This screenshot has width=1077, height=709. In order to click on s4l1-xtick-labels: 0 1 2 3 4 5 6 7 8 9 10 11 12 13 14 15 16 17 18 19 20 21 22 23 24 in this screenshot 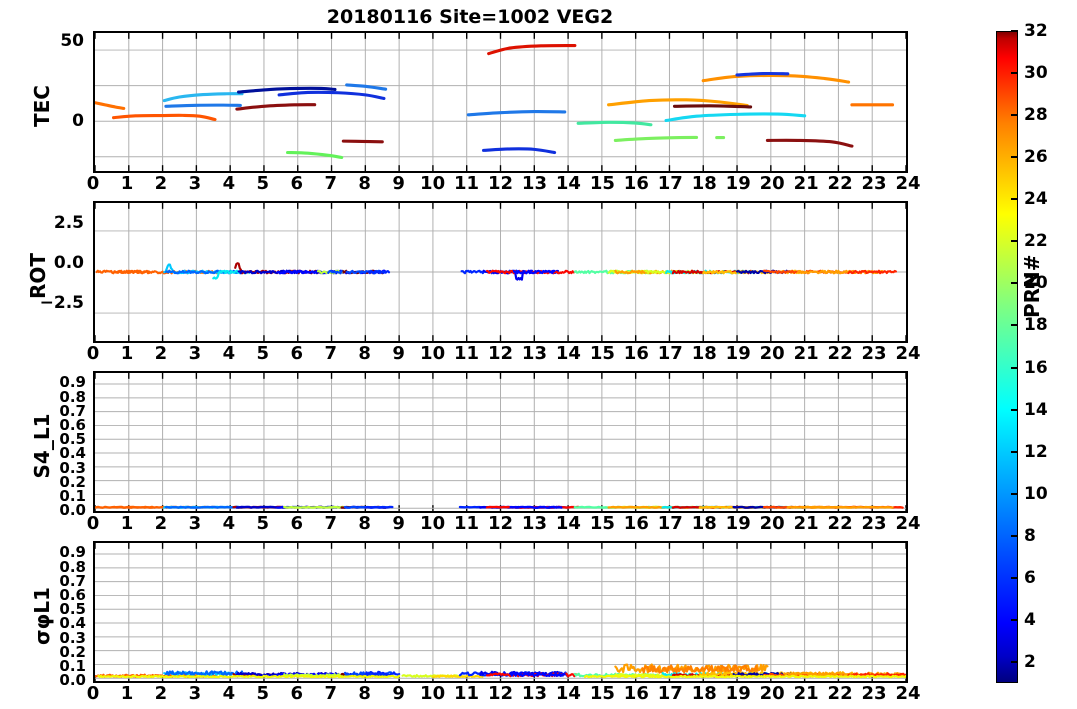, I will do `click(504, 525)`.